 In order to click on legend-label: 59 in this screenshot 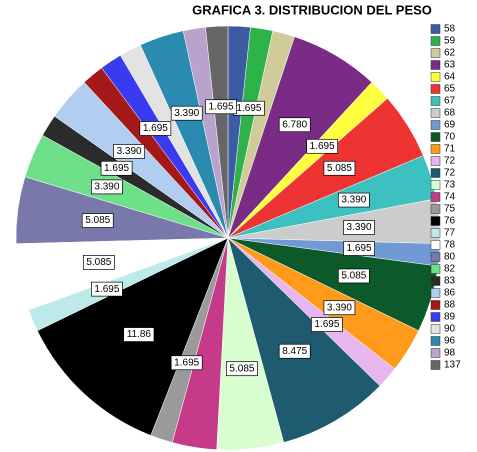, I will do `click(450, 41)`.